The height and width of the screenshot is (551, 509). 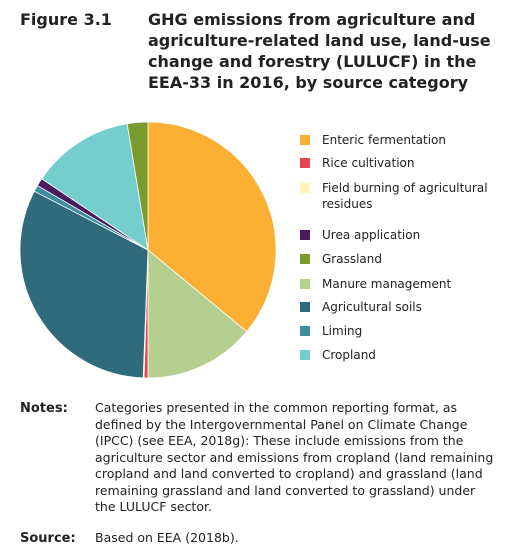 What do you see at coordinates (167, 537) in the screenshot?
I see `source-text: Based on EEA (2018b).` at bounding box center [167, 537].